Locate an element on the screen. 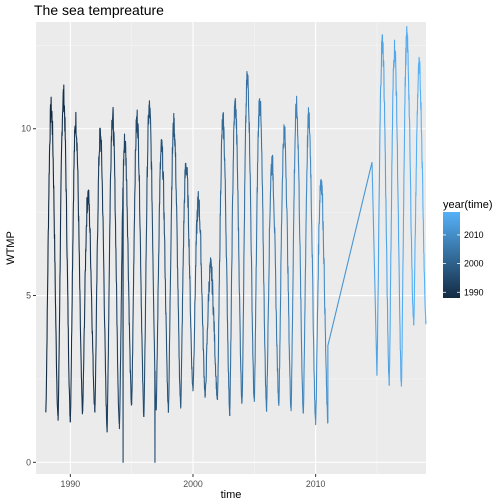 The width and height of the screenshot is (504, 504). series-year-1994 is located at coordinates (125, 298).